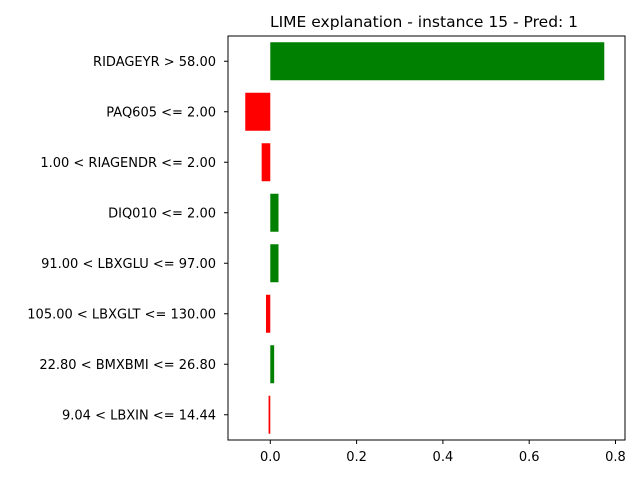 The image size is (640, 480). I want to click on y-tick-label: 22.80 < BMXBMI <= 26.80, so click(127, 365).